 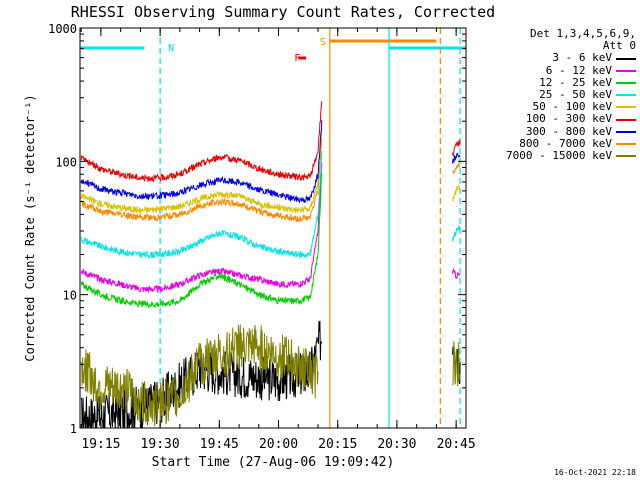 I want to click on annotation-label: N, so click(x=171, y=48).